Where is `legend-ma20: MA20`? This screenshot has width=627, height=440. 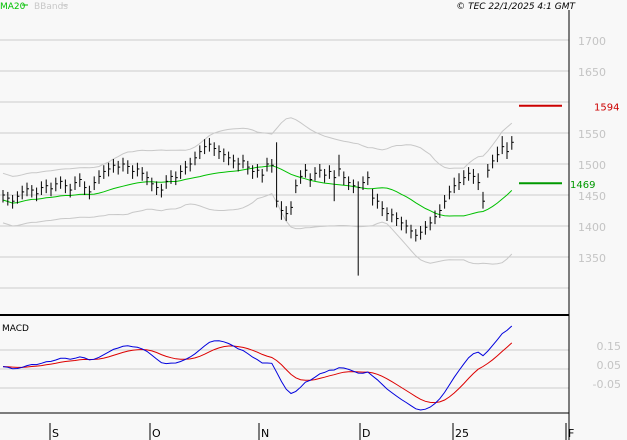 legend-ma20: MA20 is located at coordinates (13, 7).